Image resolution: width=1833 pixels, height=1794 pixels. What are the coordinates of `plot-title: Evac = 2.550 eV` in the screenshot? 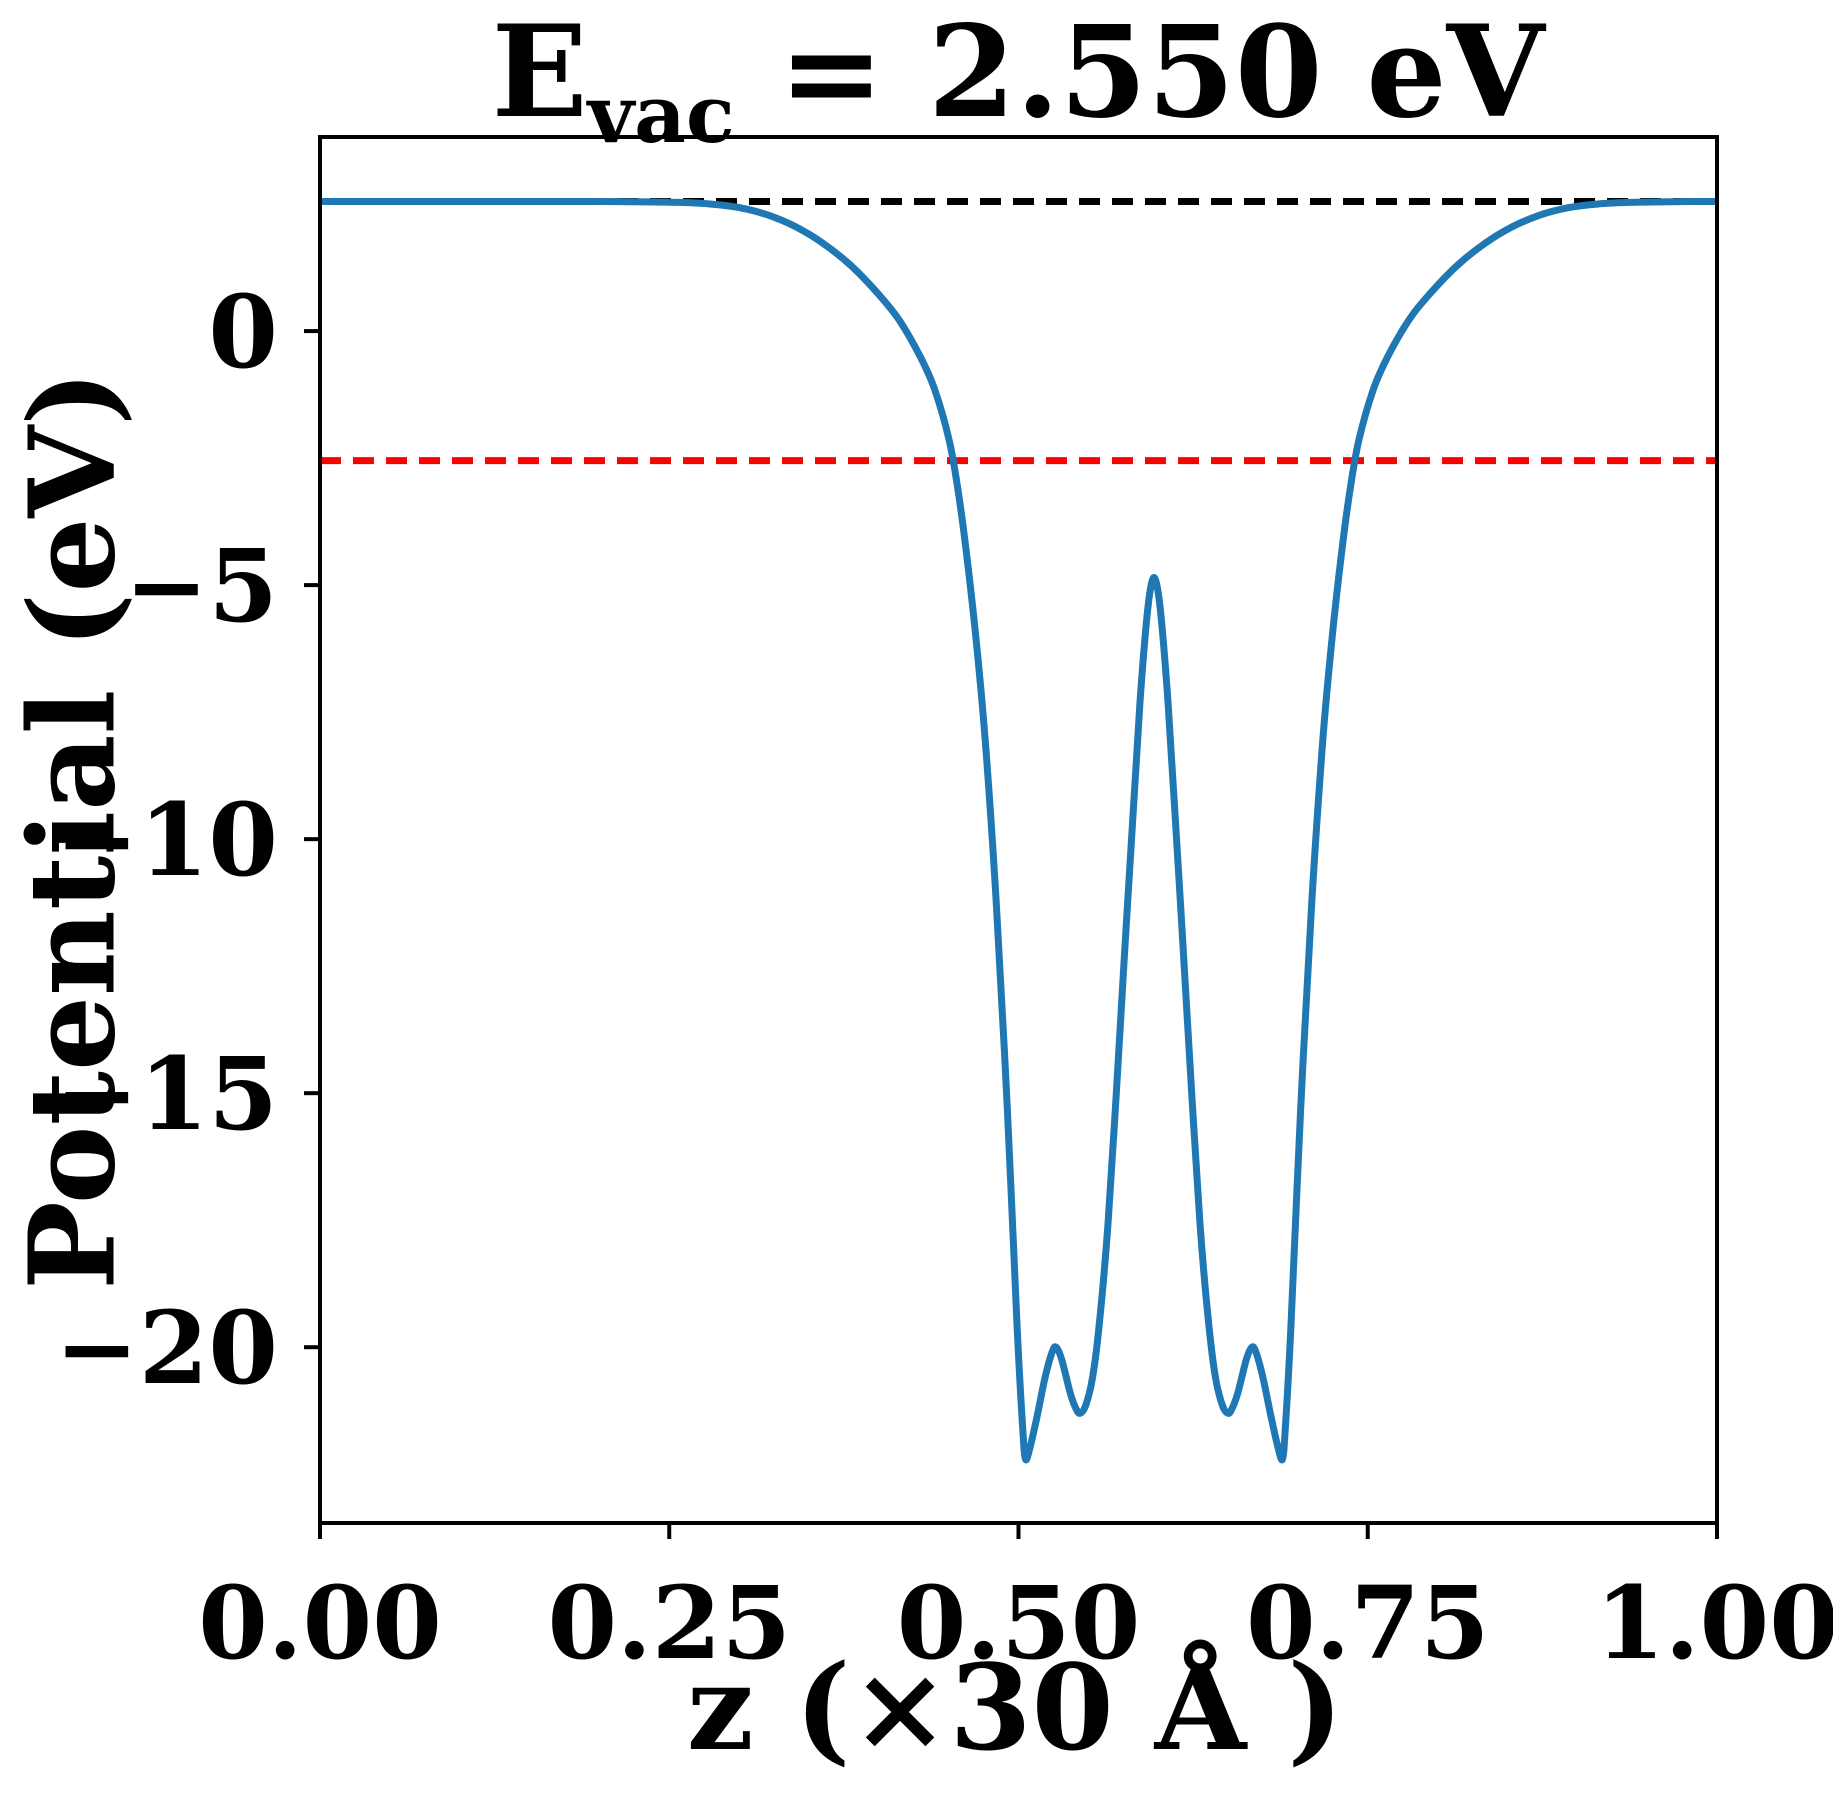 It's located at (1018, 80).